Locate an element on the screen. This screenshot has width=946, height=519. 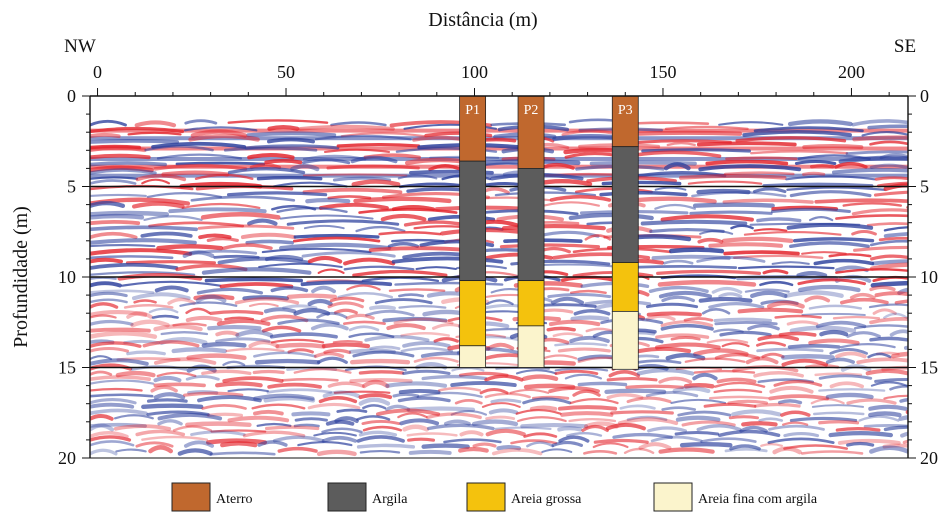
borehole-interval-areia-fina-com-argila is located at coordinates (473, 357).